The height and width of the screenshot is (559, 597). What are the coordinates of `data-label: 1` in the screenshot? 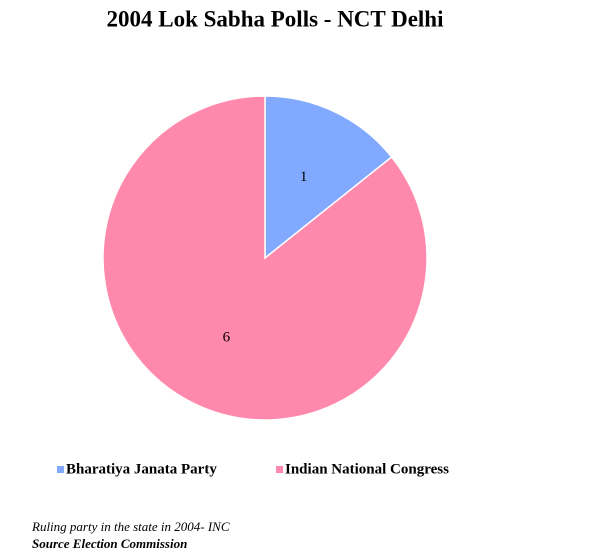 It's located at (304, 177).